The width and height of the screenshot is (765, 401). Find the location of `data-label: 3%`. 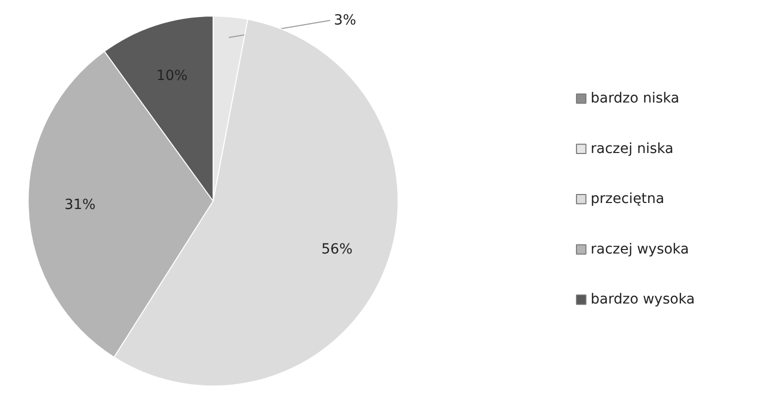

data-label: 3% is located at coordinates (345, 20).